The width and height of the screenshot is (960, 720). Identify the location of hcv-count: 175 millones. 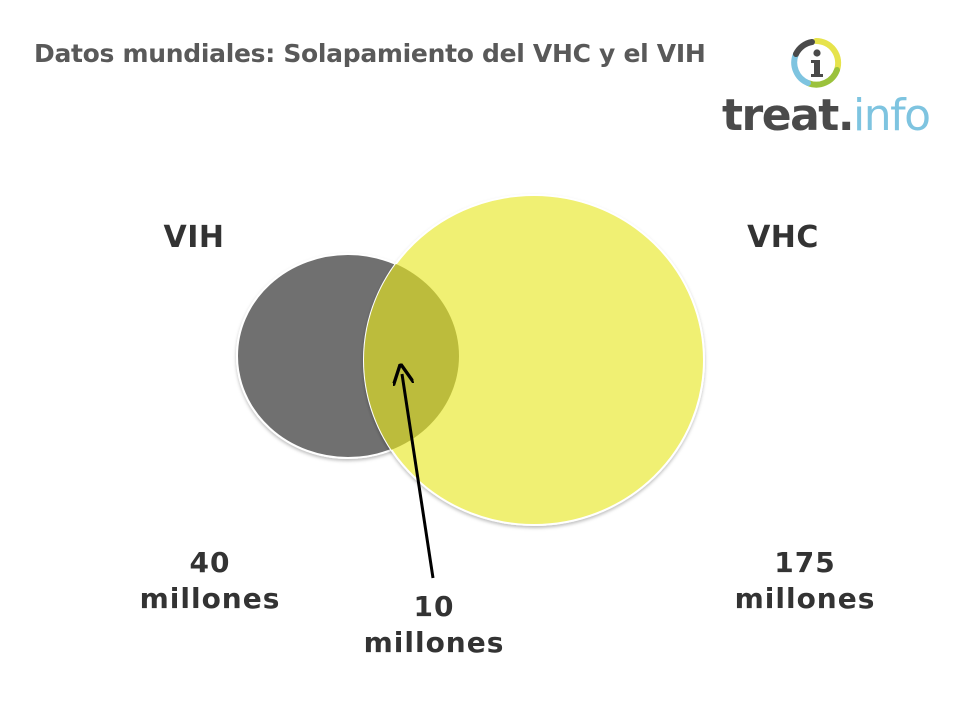
(805, 581).